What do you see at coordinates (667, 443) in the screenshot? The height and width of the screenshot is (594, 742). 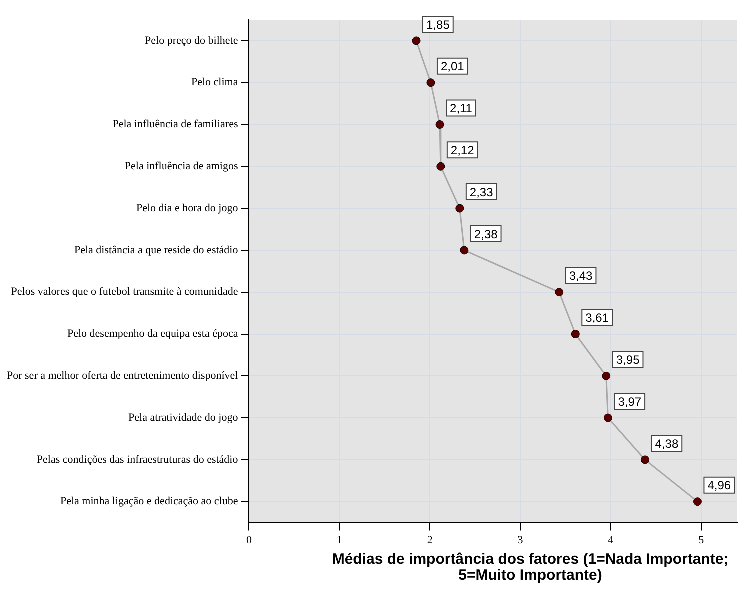 I see `data-label: 4,38` at bounding box center [667, 443].